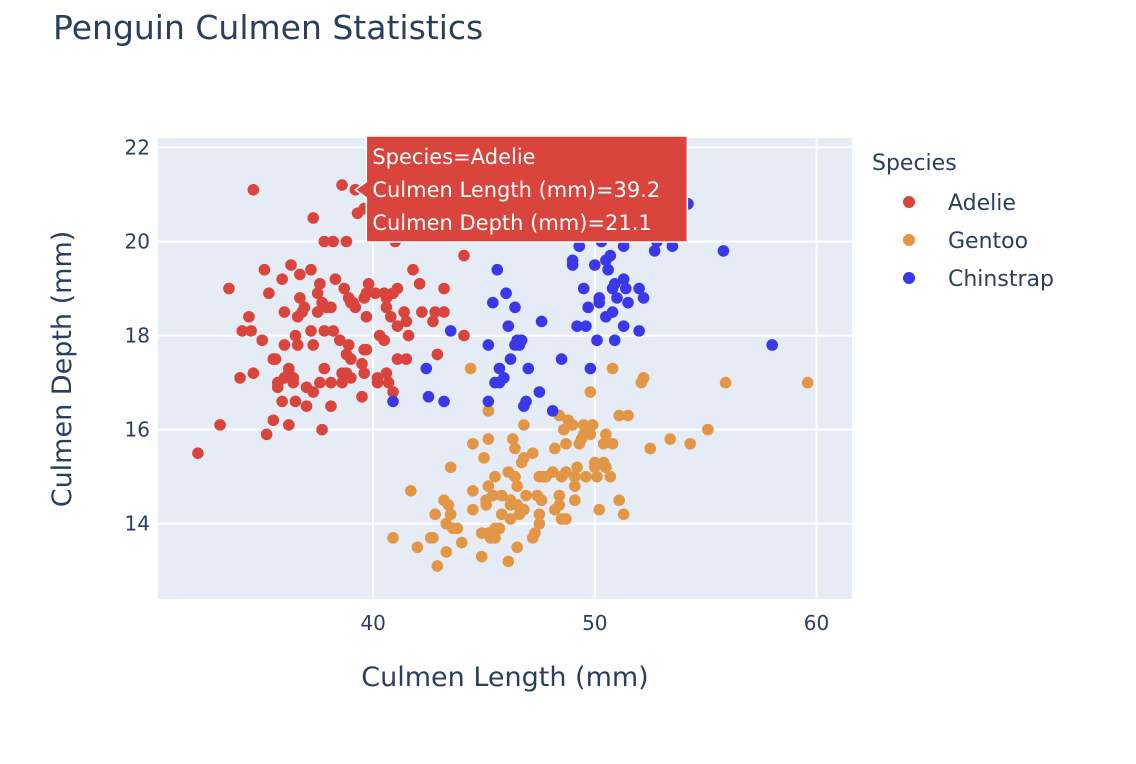 The image size is (1136, 764). I want to click on legend-items: Adelie Gentoo Chinstrap, so click(978, 241).